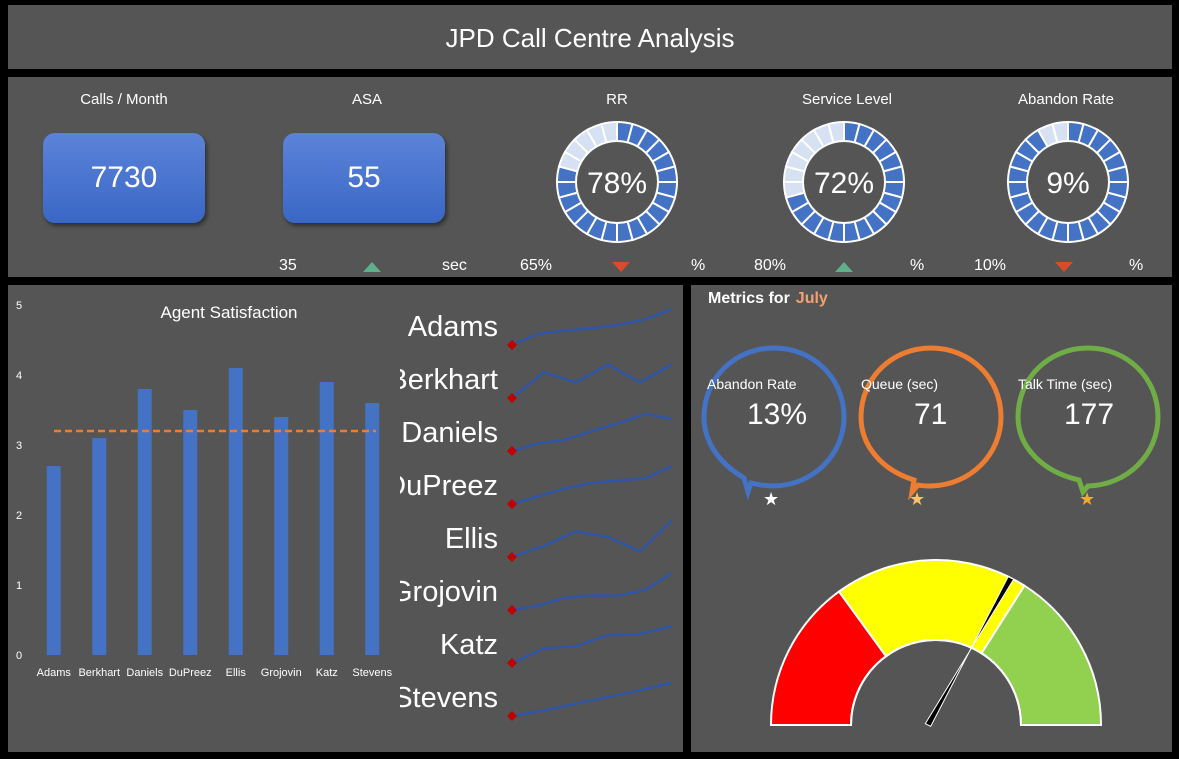 The image size is (1179, 759). What do you see at coordinates (749, 298) in the screenshot?
I see `metrics-title-label: Metrics for` at bounding box center [749, 298].